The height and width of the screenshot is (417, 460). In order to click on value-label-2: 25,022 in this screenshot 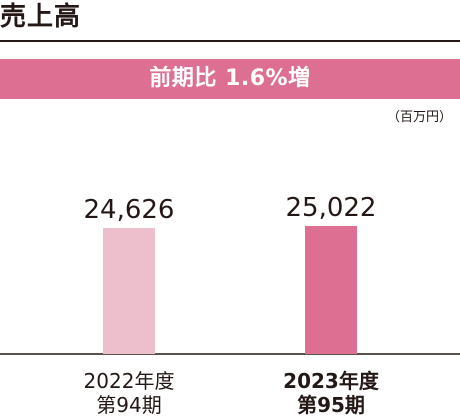, I will do `click(331, 208)`.